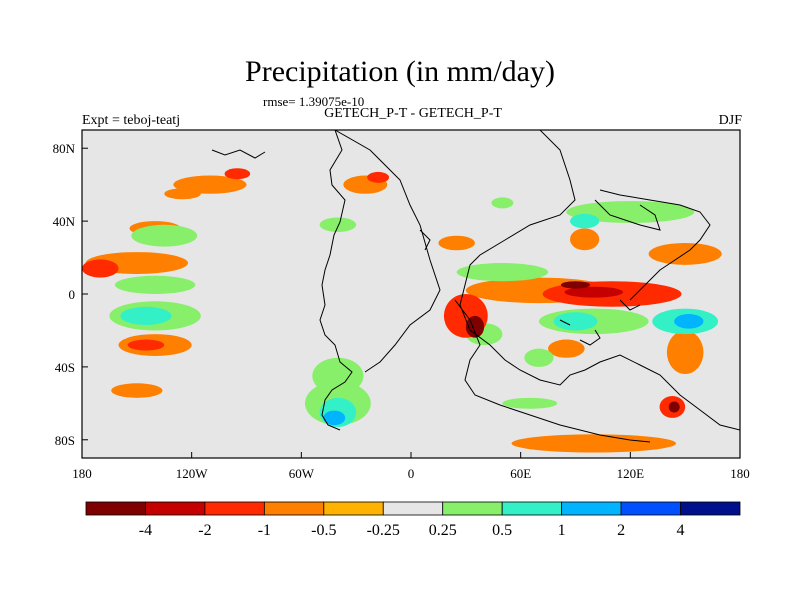 The height and width of the screenshot is (600, 800). Describe the element at coordinates (64, 148) in the screenshot. I see `y-tick-label: 80N` at that location.